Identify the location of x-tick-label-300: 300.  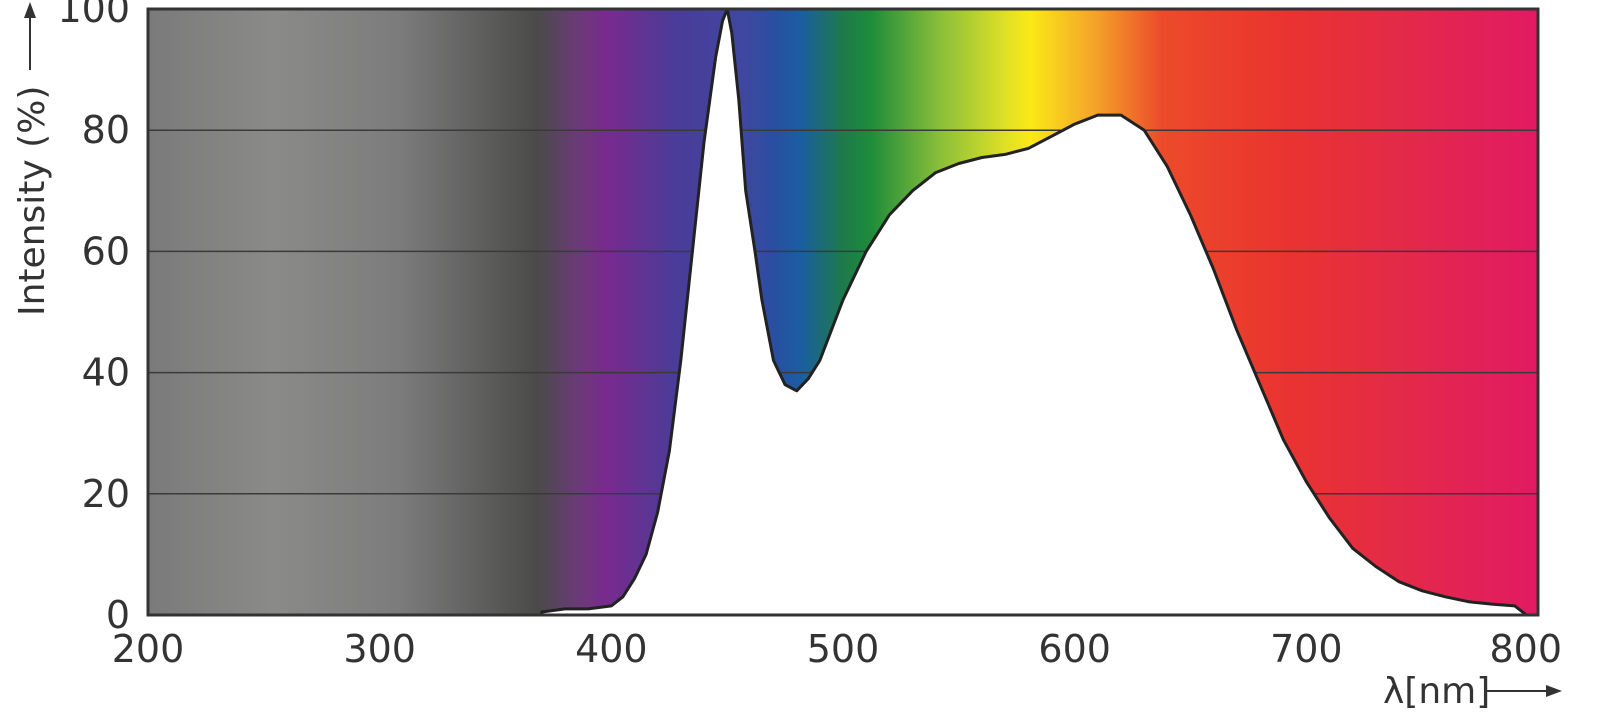
(379, 649).